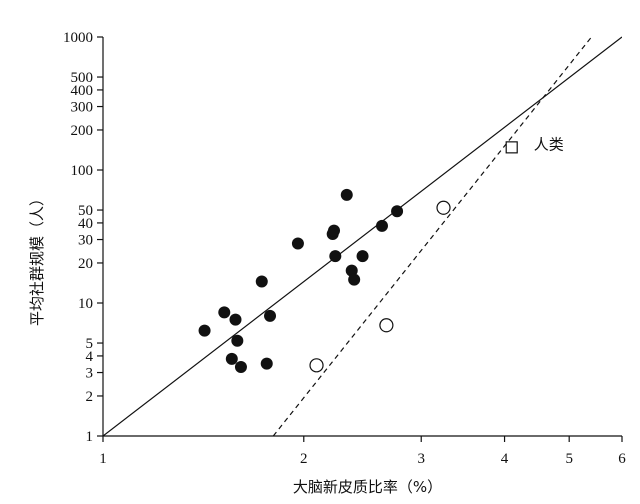  Describe the element at coordinates (505, 459) in the screenshot. I see `x-tick-label: 4` at that location.